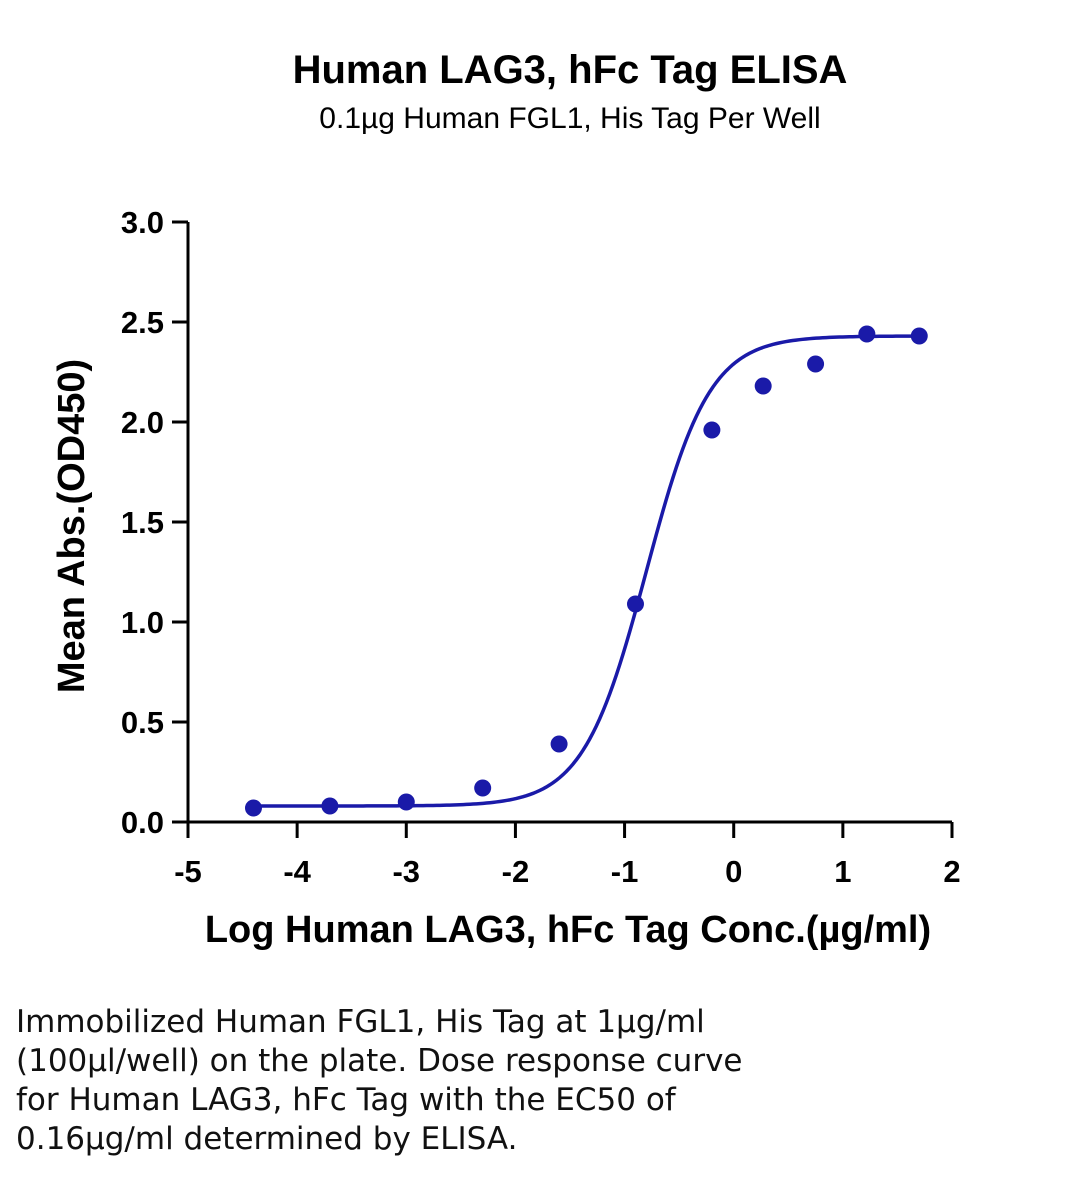  I want to click on x-tick-label: -2, so click(516, 871).